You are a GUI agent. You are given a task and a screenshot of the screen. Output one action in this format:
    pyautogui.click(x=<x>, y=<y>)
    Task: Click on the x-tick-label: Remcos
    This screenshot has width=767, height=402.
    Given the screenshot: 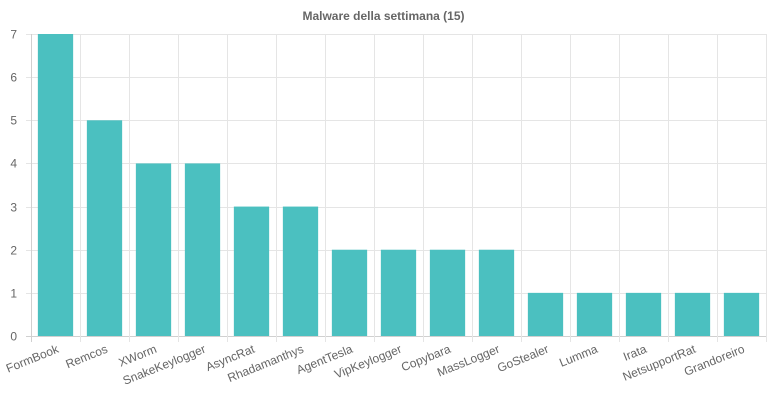 What is the action you would take?
    pyautogui.click(x=87, y=356)
    